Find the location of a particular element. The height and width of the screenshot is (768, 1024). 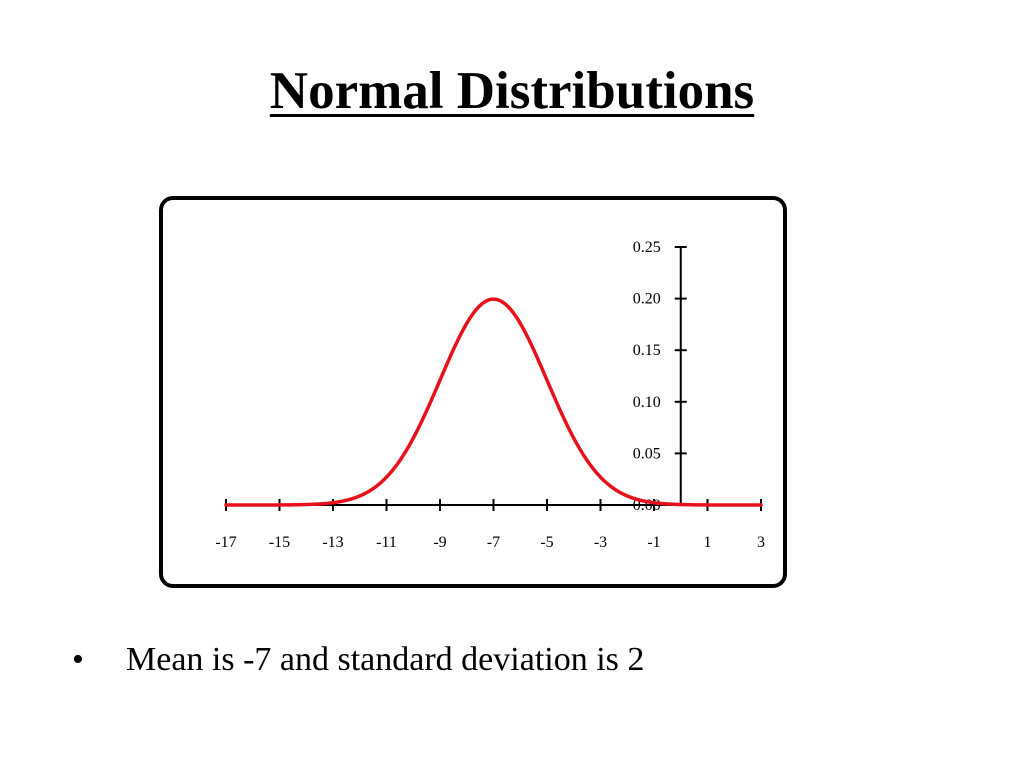

x-tick-label: -7 is located at coordinates (493, 542).